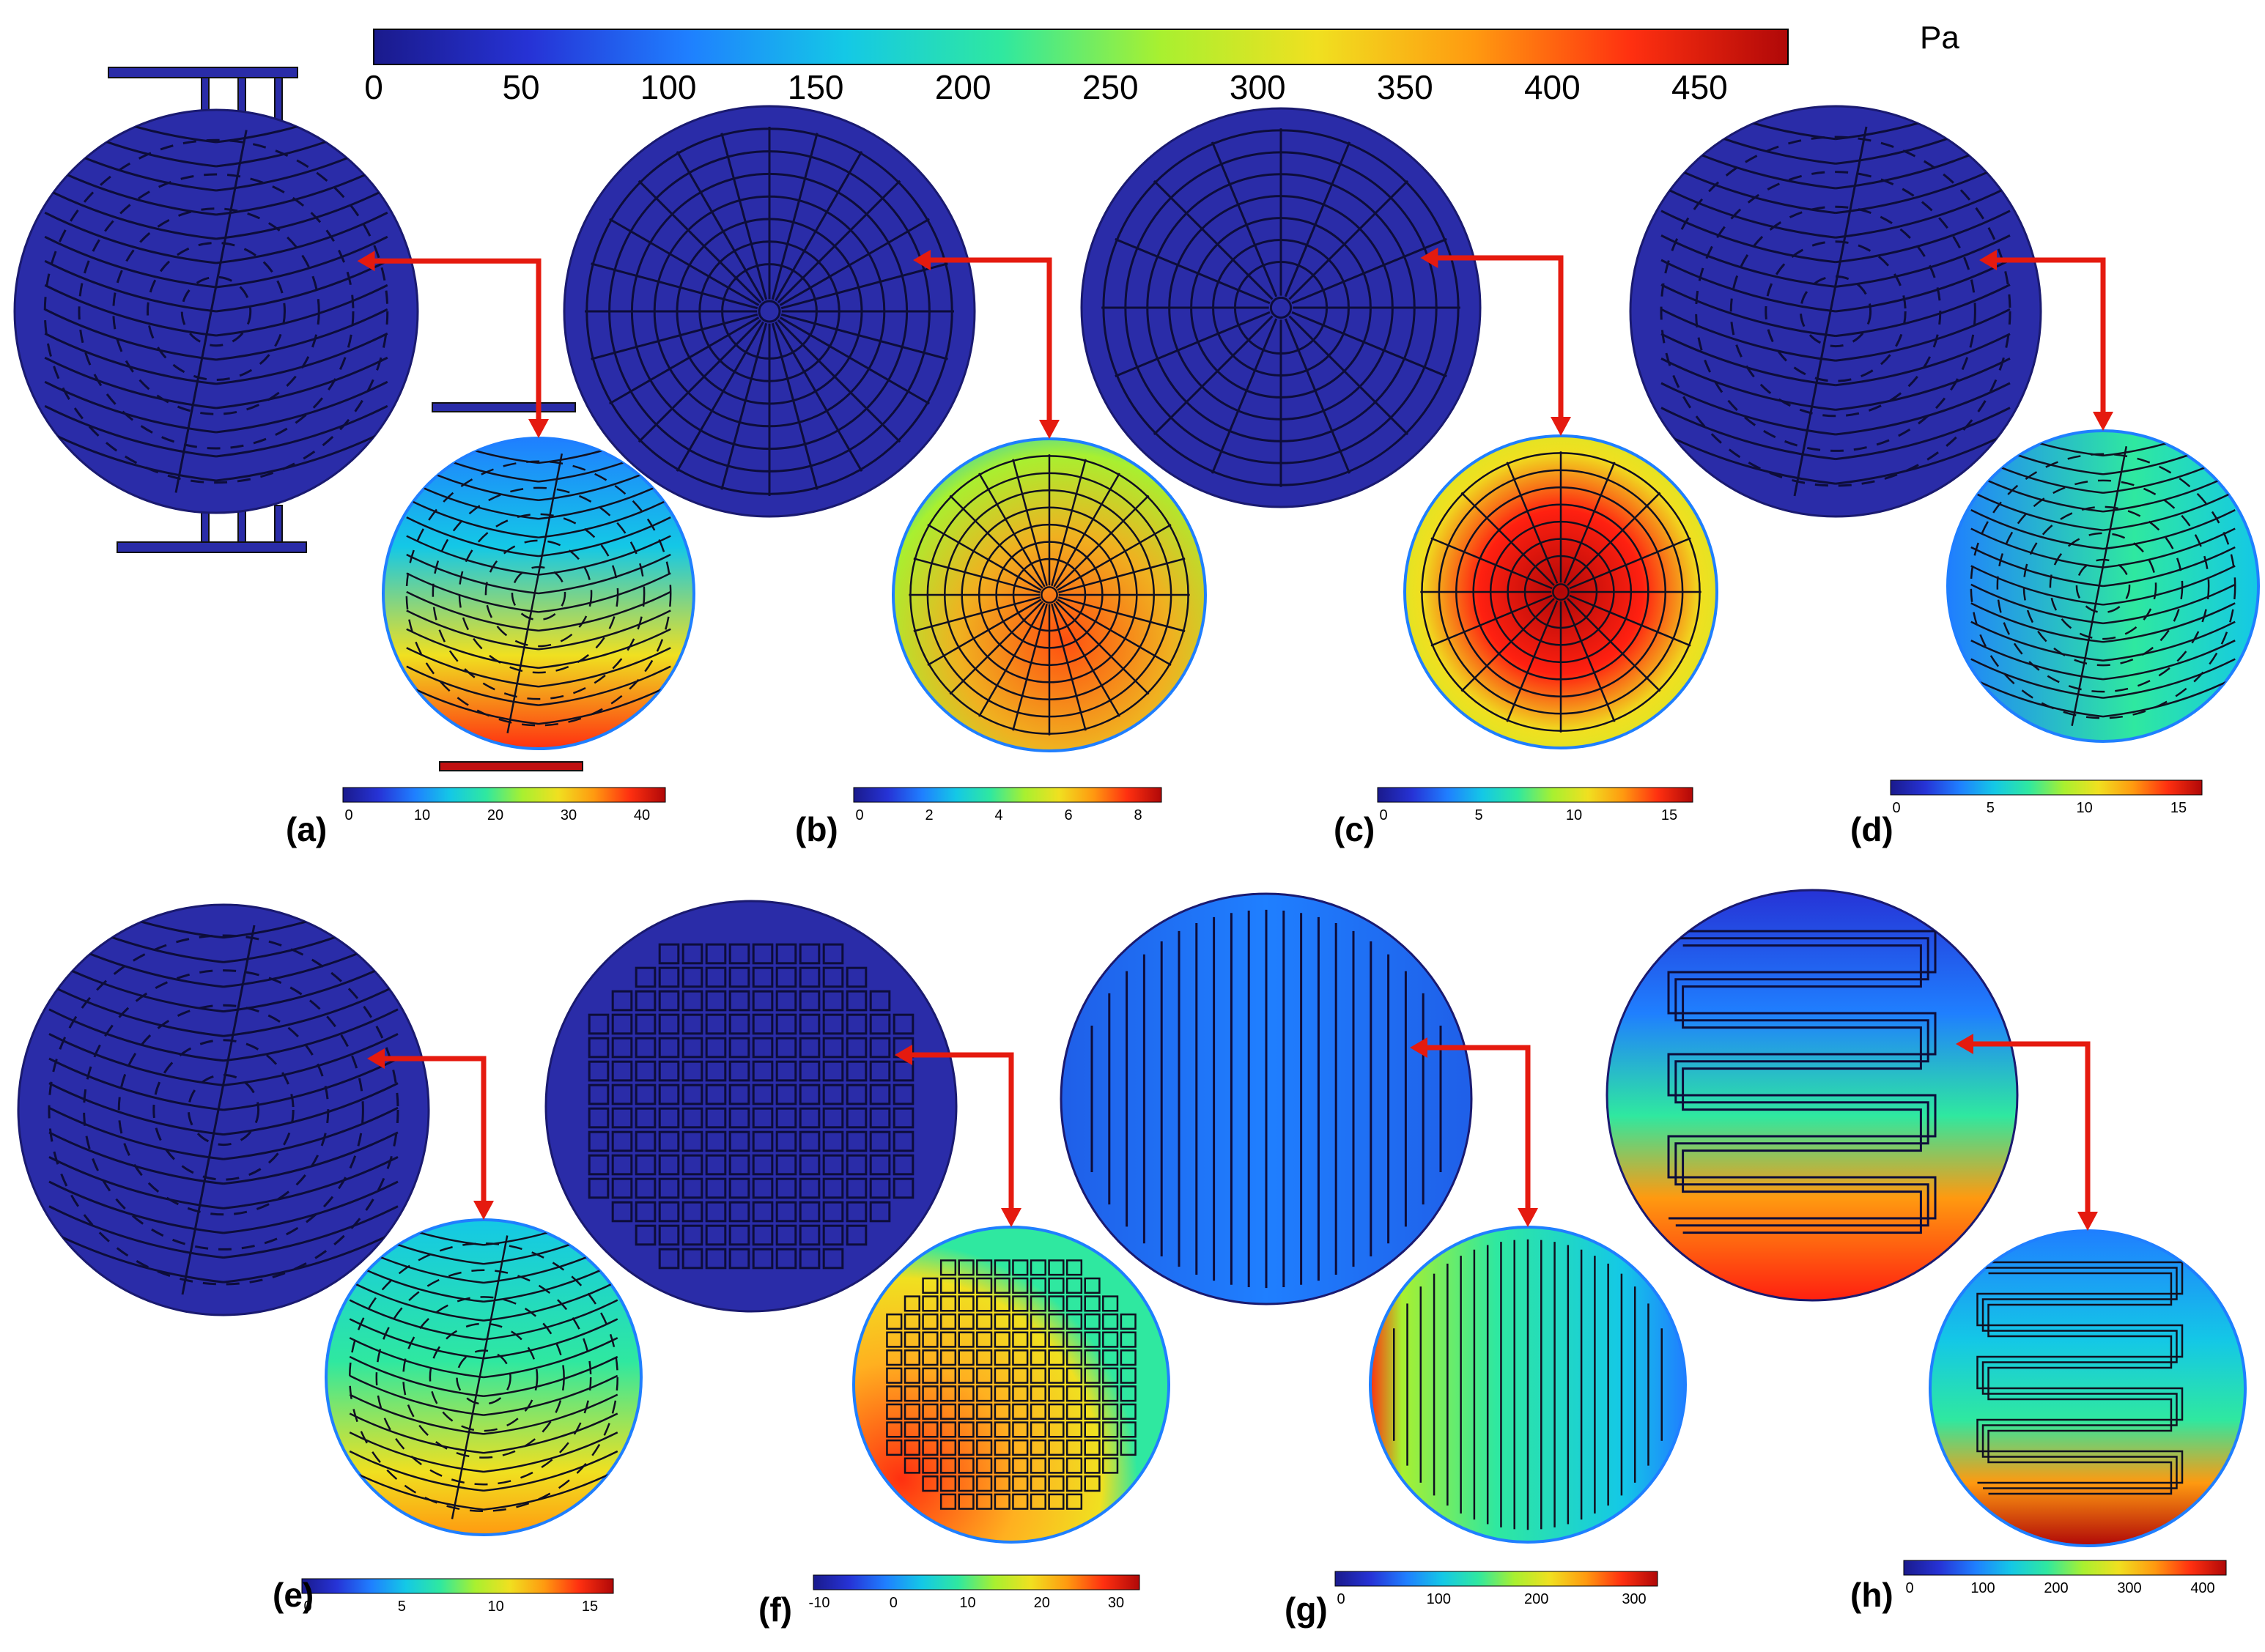  I want to click on panel-label: (h), so click(1871, 1595).